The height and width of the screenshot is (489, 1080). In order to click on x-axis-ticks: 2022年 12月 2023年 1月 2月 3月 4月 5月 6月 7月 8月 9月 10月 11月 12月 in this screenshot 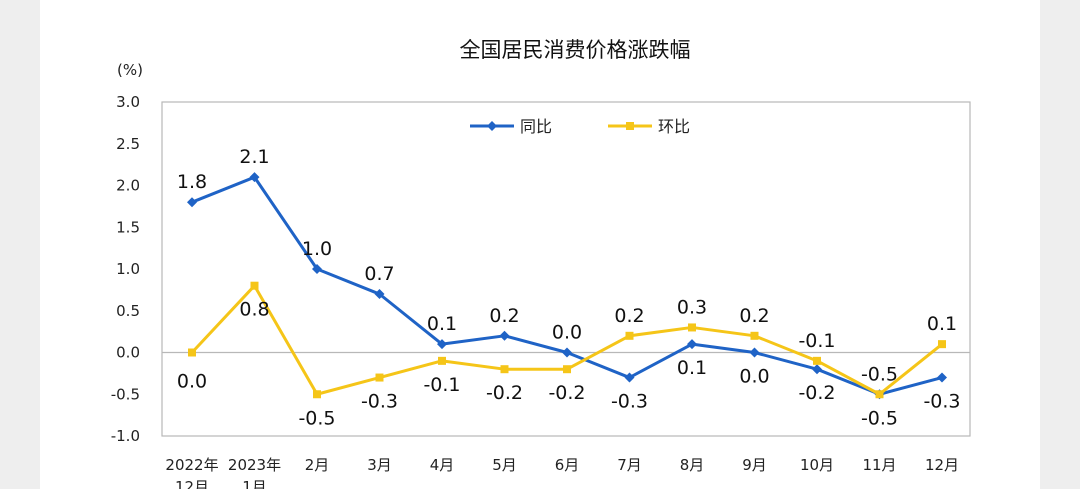, I will do `click(562, 472)`.